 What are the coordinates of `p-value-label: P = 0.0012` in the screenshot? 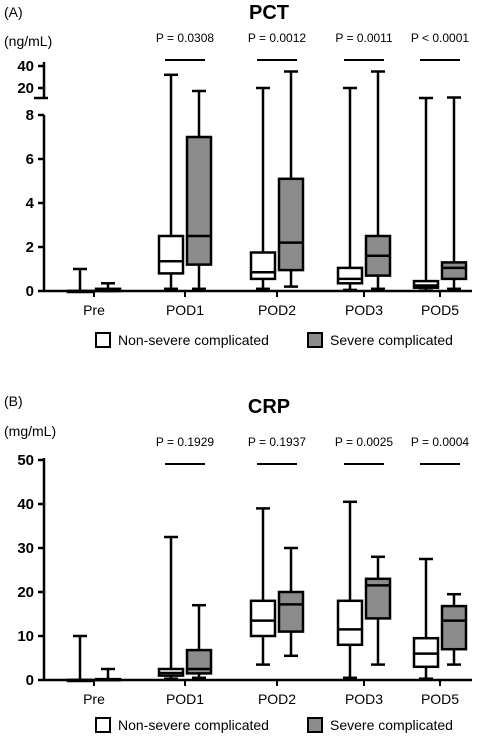 It's located at (277, 38).